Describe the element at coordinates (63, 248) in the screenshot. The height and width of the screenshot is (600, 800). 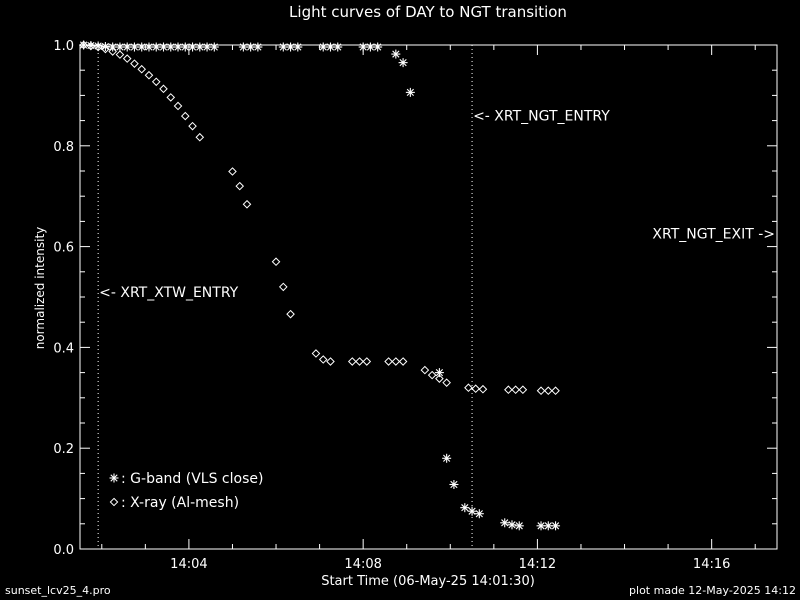
I see `y-tick-label: 0.6` at that location.